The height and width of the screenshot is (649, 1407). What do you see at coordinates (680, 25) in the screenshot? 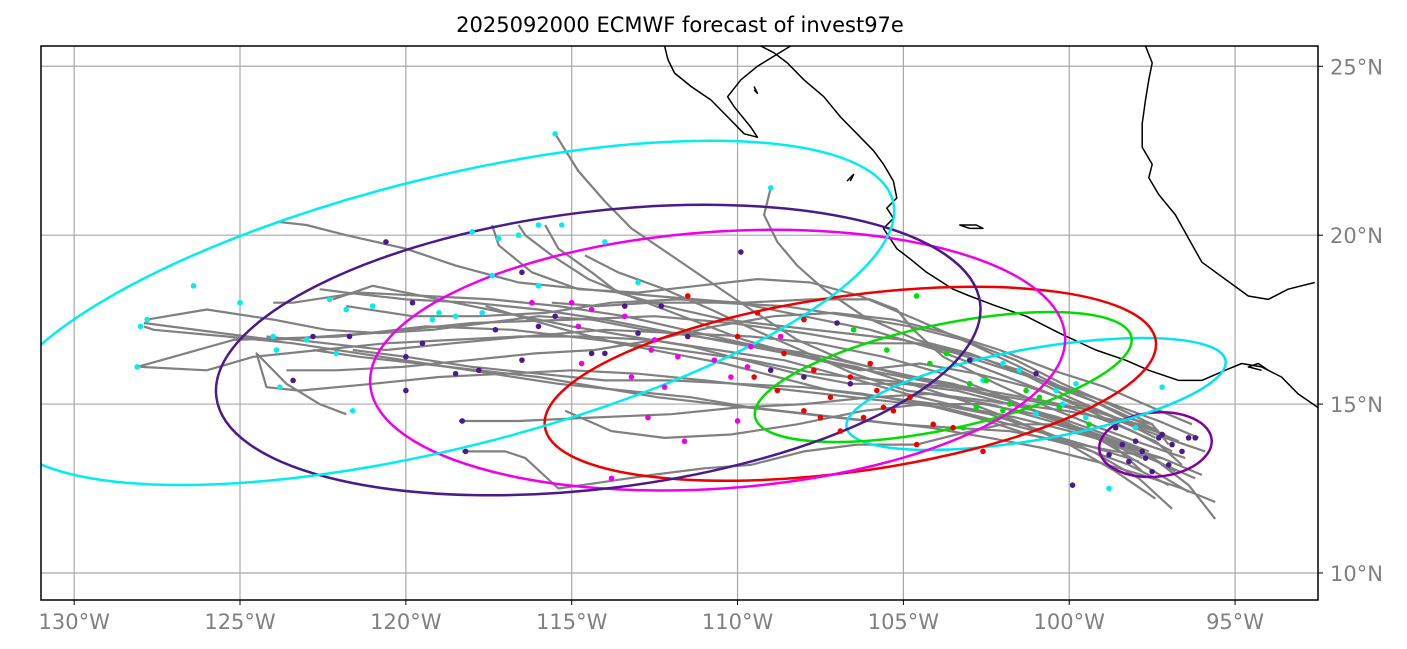
I see `chart-title: 2025092000 ECMWF forecast of invest97e` at bounding box center [680, 25].